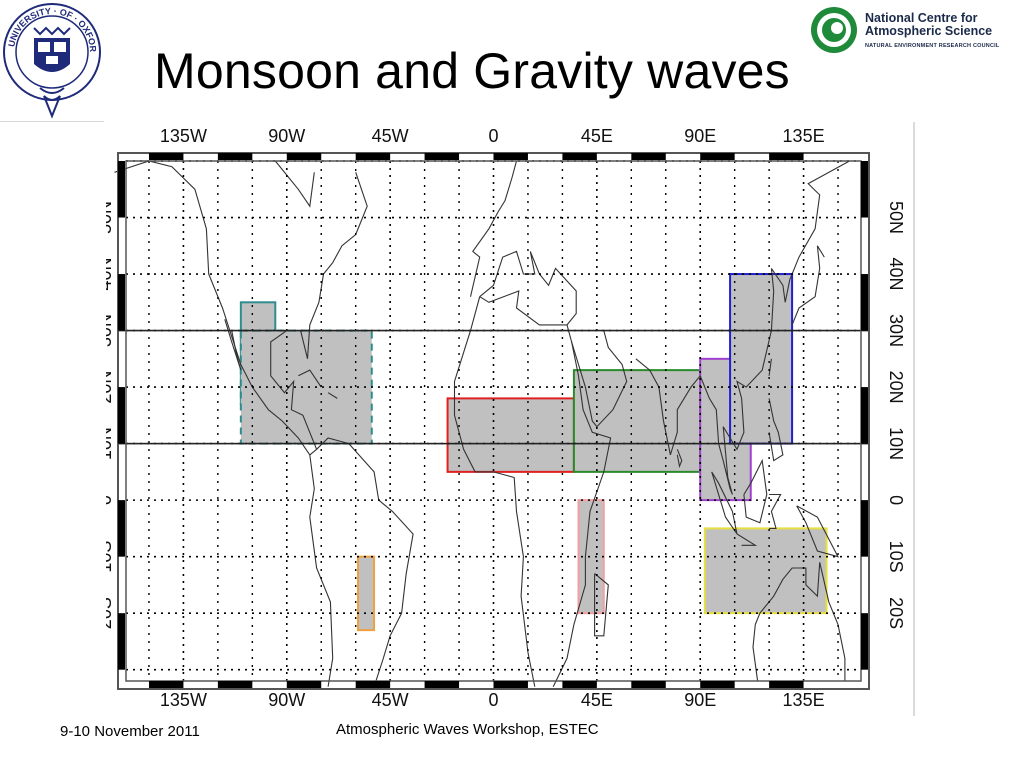 The width and height of the screenshot is (1024, 768). What do you see at coordinates (896, 330) in the screenshot?
I see `lat-tick-label-right: 30N` at bounding box center [896, 330].